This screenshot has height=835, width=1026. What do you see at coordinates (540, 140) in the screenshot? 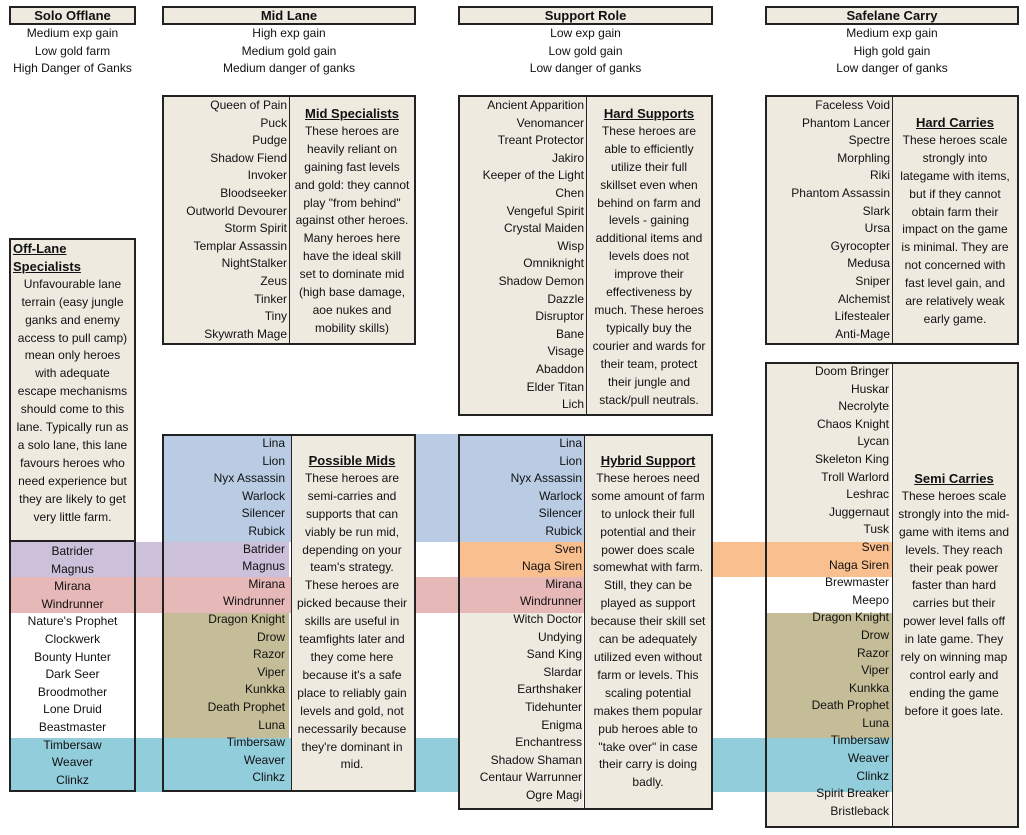
I see `hero-name: Treant Protector` at bounding box center [540, 140].